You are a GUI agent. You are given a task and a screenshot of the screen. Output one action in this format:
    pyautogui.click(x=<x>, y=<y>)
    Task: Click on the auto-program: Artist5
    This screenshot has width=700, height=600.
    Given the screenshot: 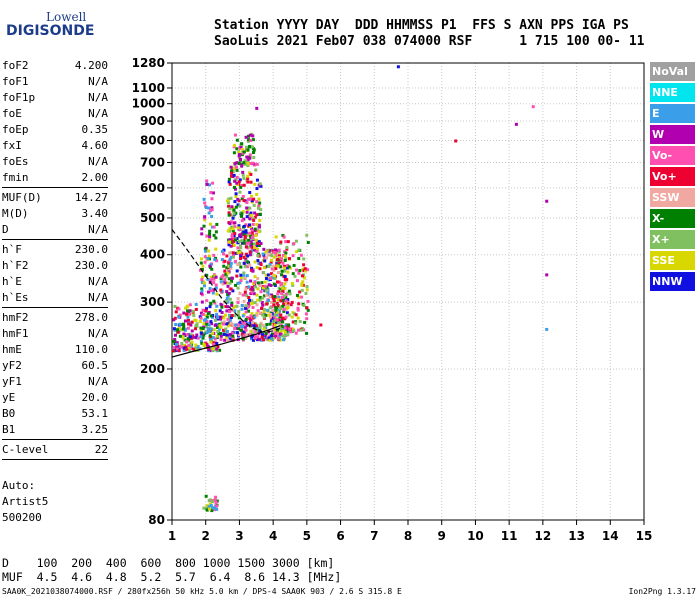 What is the action you would take?
    pyautogui.click(x=25, y=501)
    